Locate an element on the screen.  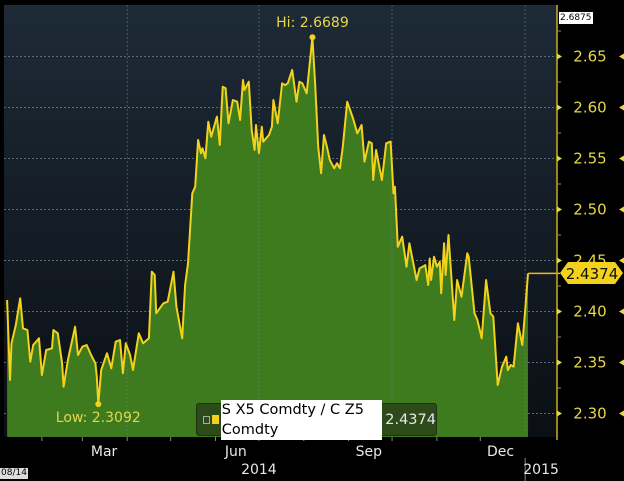
last-value-text: 2.4374 is located at coordinates (592, 274).